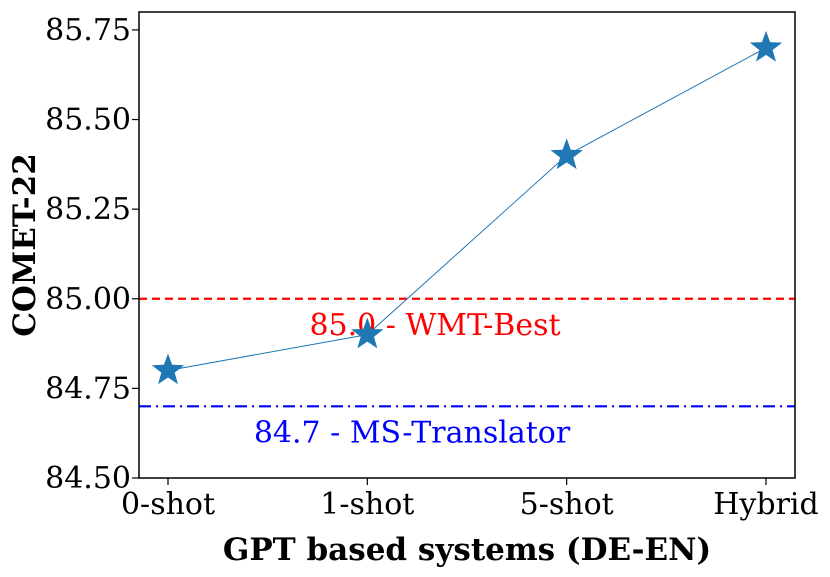 The image size is (830, 577). I want to click on x-tick-label: 0-shot, so click(168, 504).